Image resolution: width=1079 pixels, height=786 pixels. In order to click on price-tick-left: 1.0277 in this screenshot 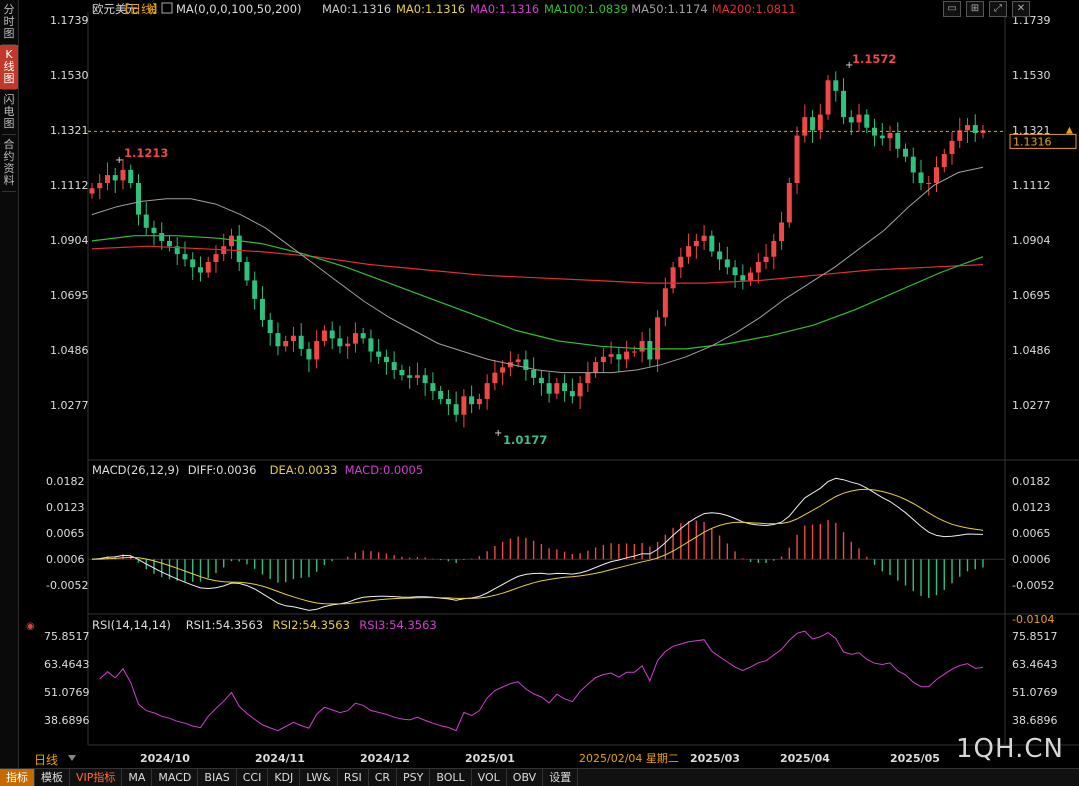, I will do `click(69, 405)`.